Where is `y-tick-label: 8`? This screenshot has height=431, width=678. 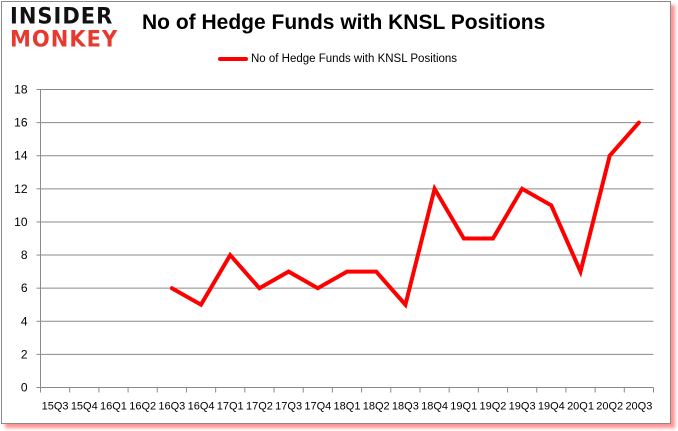
y-tick-label: 8 is located at coordinates (24, 255).